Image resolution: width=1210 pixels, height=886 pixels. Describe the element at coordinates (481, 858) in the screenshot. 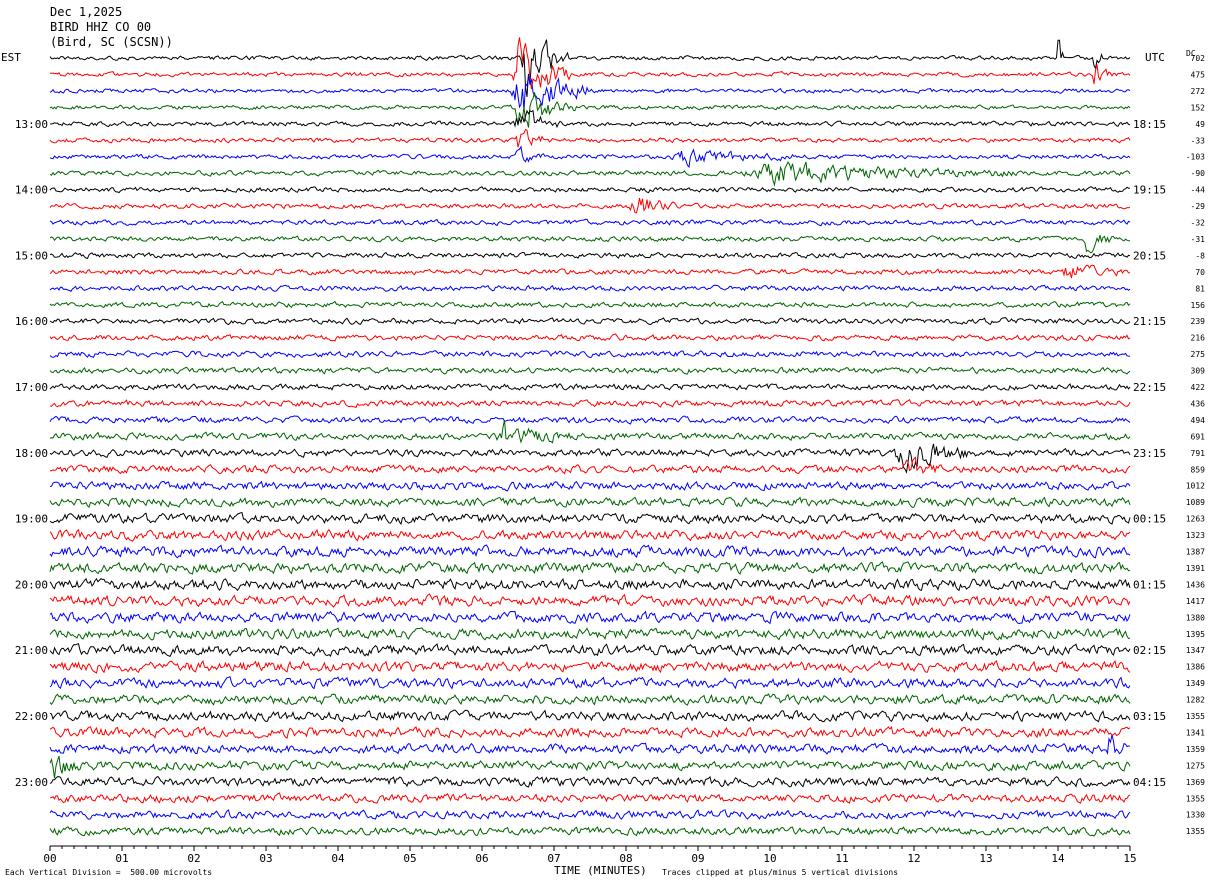

I see `x-tick-label: 06` at that location.